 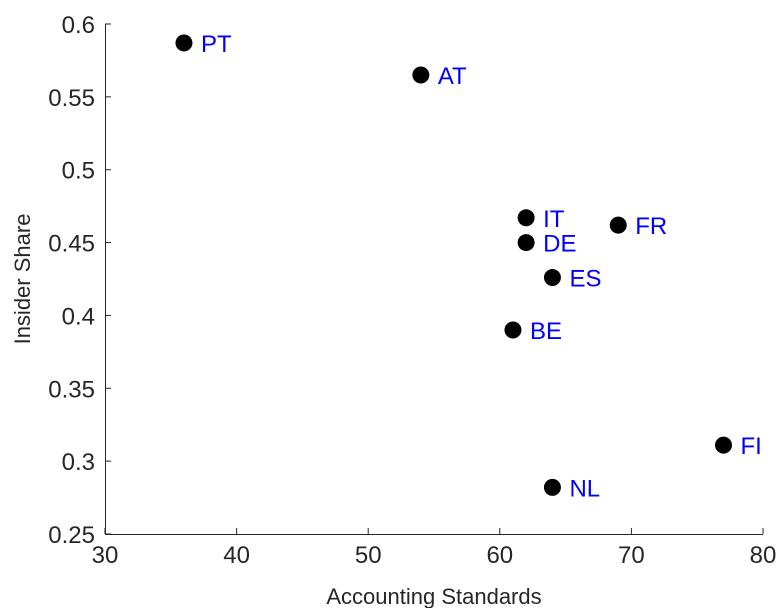 What do you see at coordinates (434, 548) in the screenshot?
I see `x-ticks: 30 40 50 60 70 80` at bounding box center [434, 548].